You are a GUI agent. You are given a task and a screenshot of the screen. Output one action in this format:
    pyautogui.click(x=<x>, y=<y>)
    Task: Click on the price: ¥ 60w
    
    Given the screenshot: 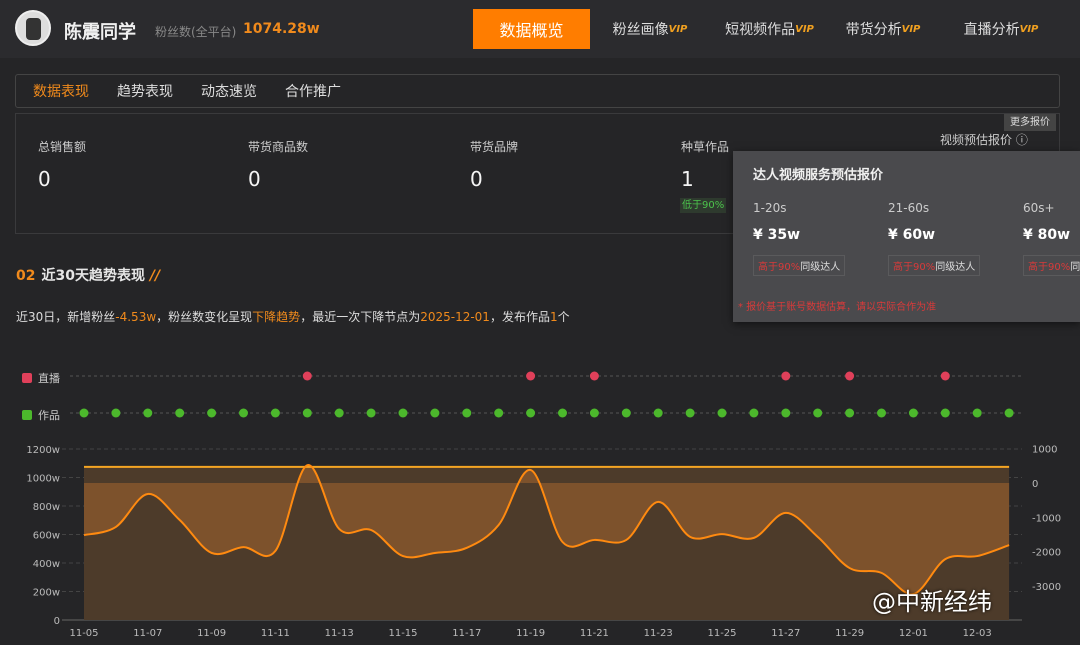 What is the action you would take?
    pyautogui.click(x=912, y=235)
    